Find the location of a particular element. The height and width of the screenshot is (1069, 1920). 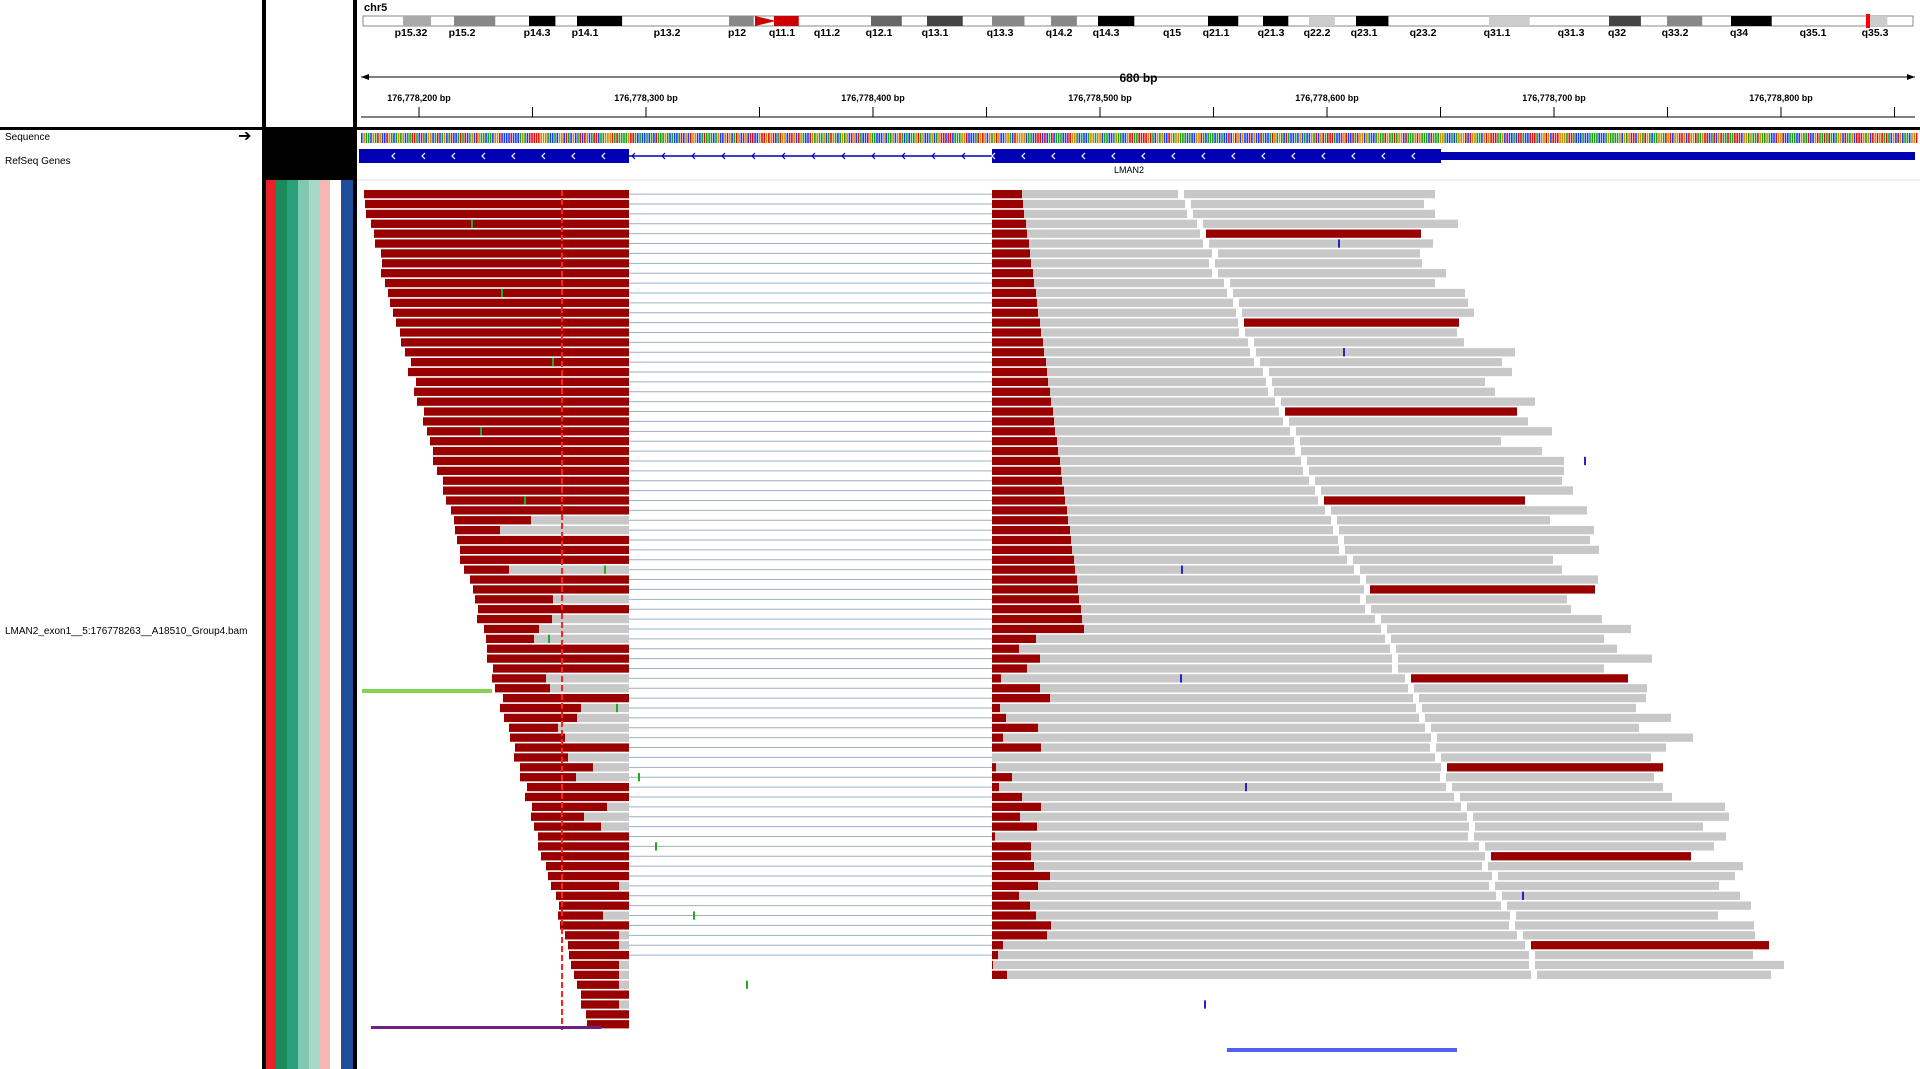

band-label: q15 is located at coordinates (1172, 33).